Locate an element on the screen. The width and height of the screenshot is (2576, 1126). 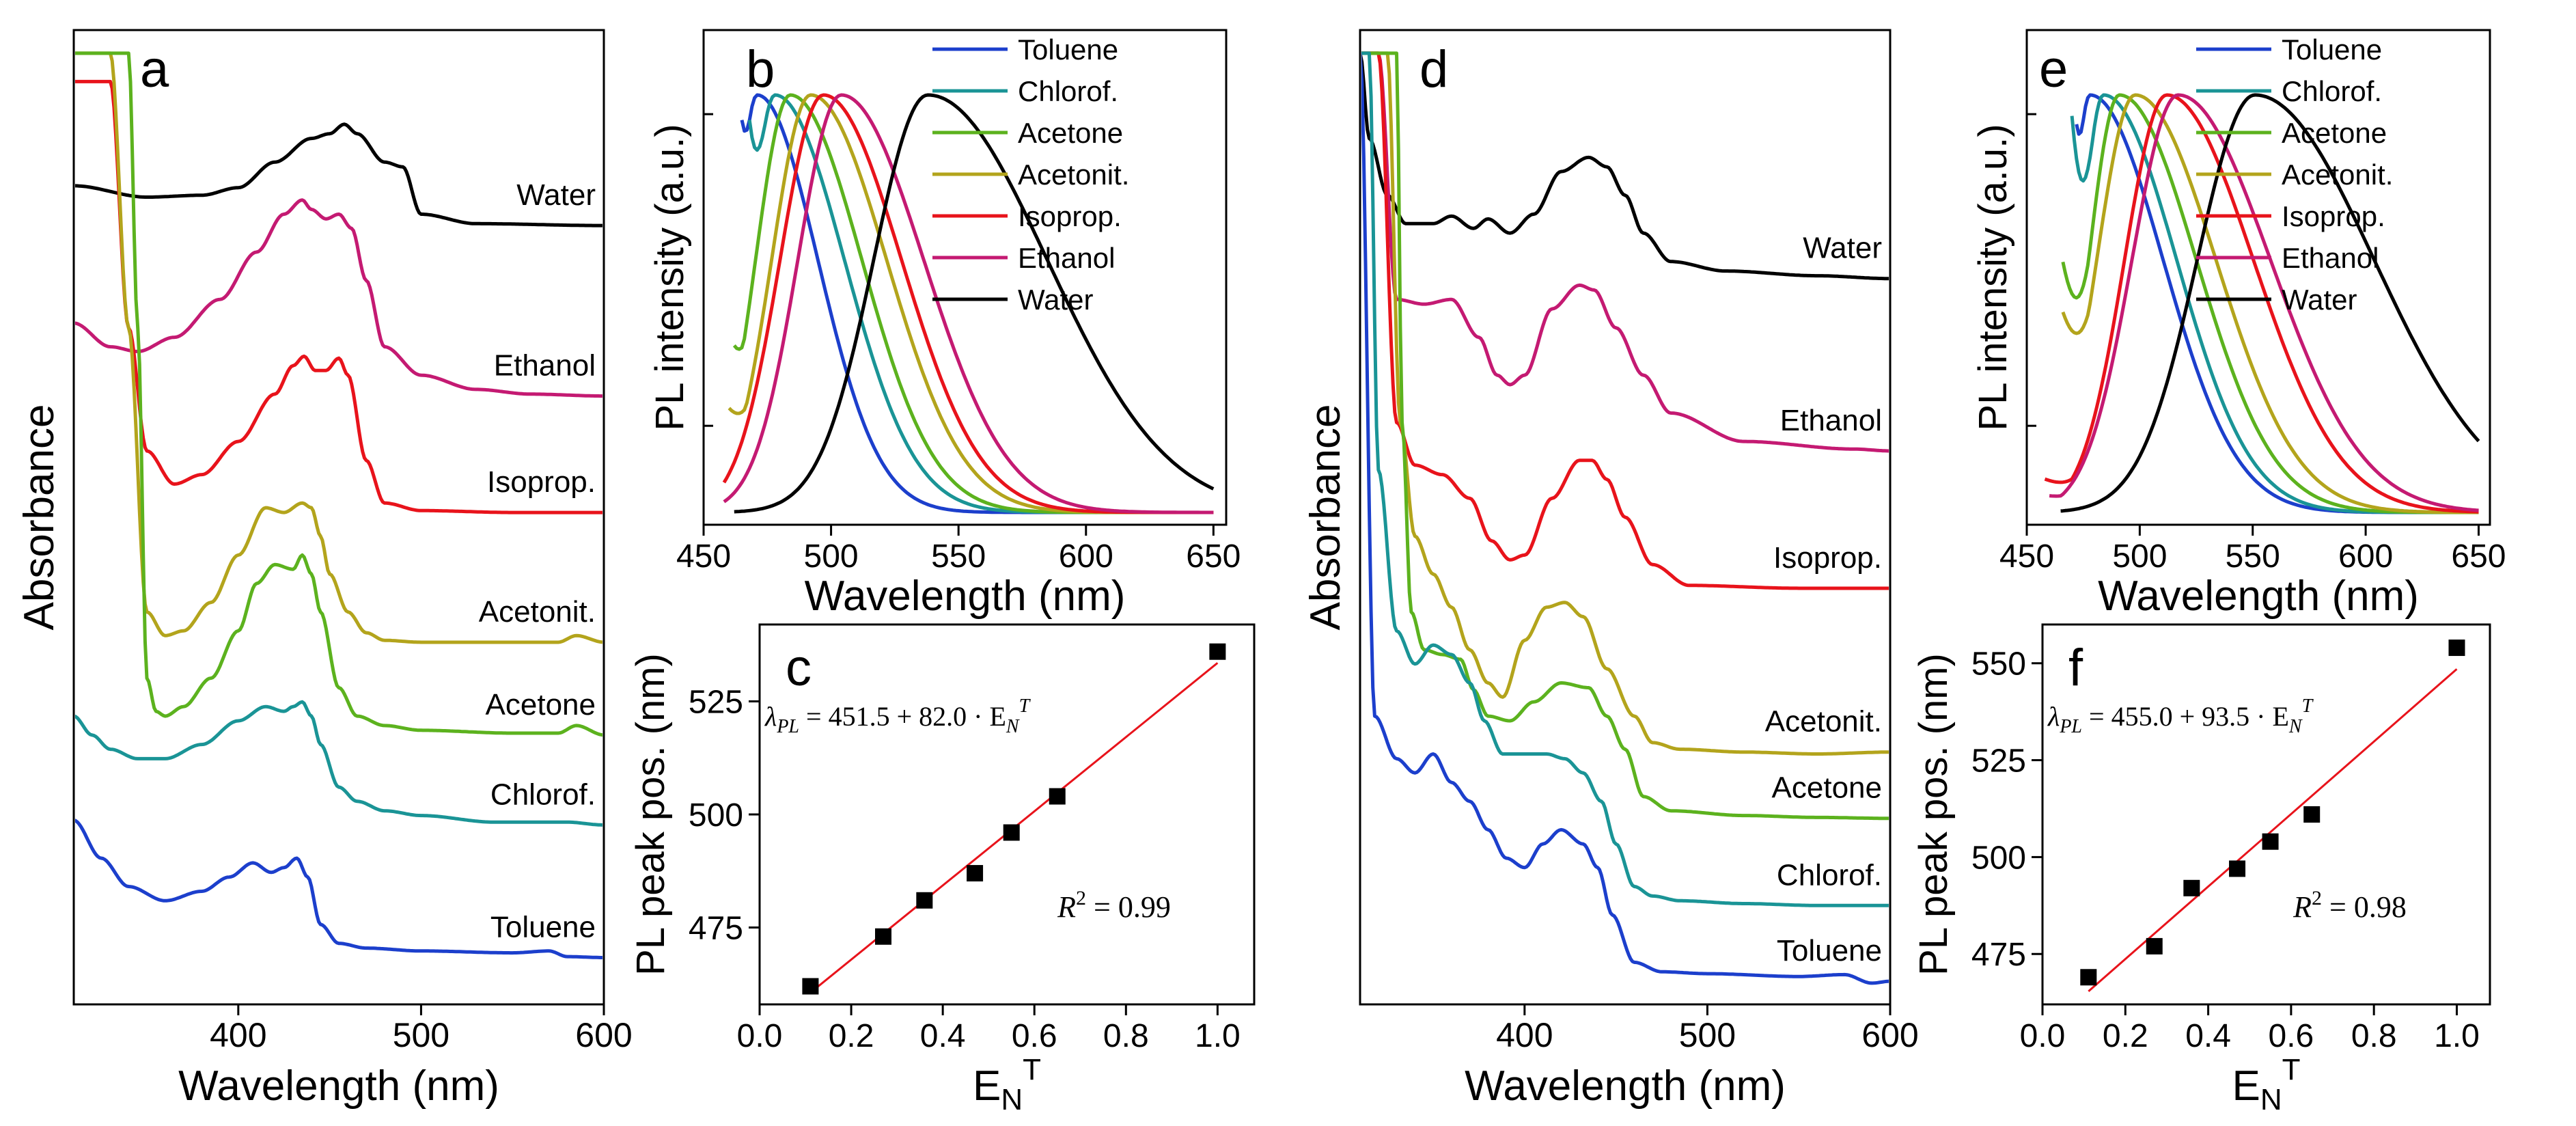
panel-letter-c: c is located at coordinates (799, 668).